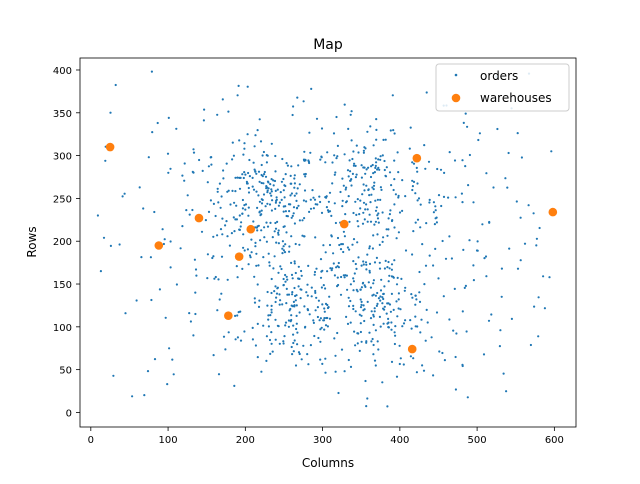  I want to click on chart-title: Map, so click(328, 45).